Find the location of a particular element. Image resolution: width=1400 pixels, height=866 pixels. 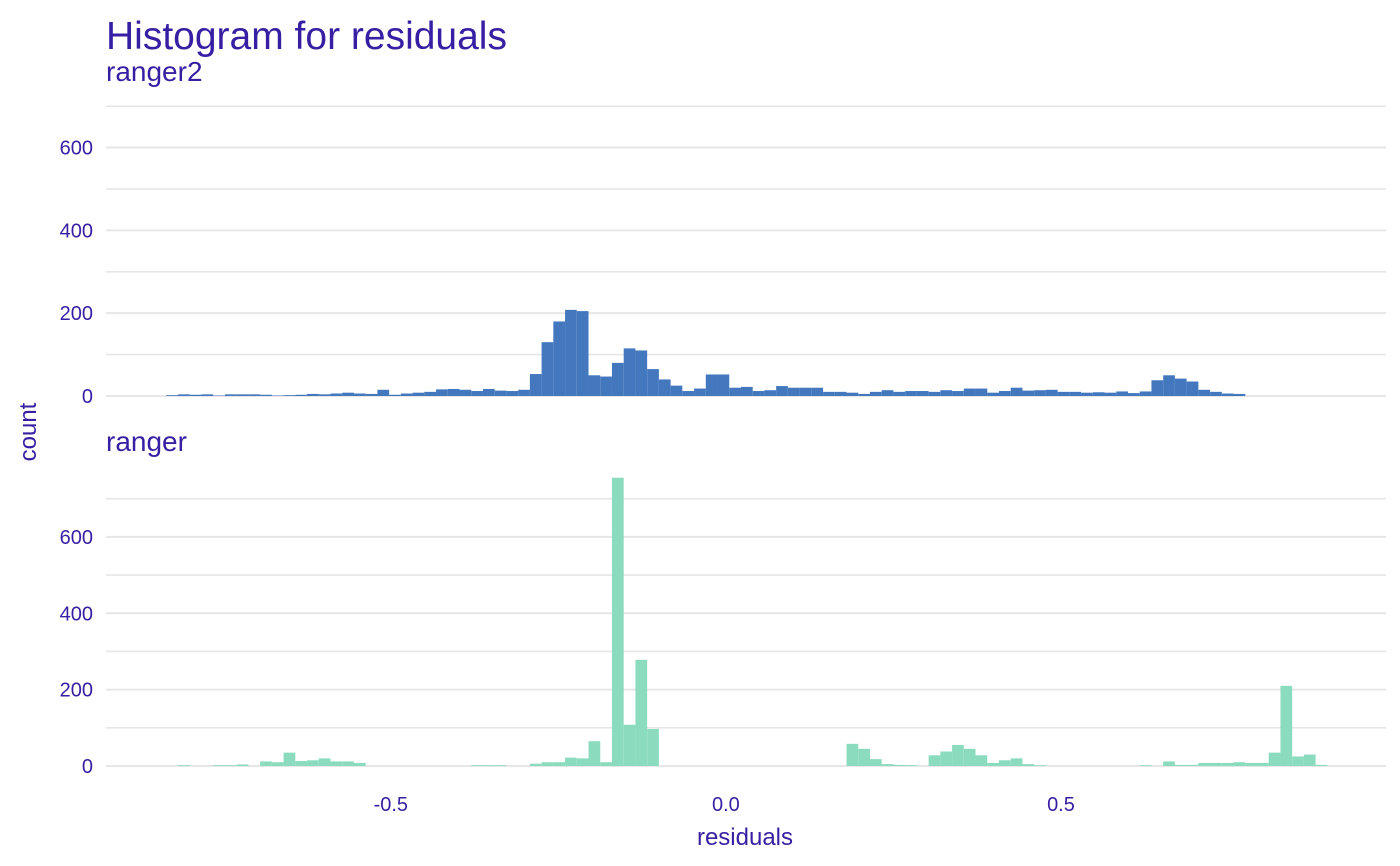

y-tick-label: 600 is located at coordinates (76, 538).